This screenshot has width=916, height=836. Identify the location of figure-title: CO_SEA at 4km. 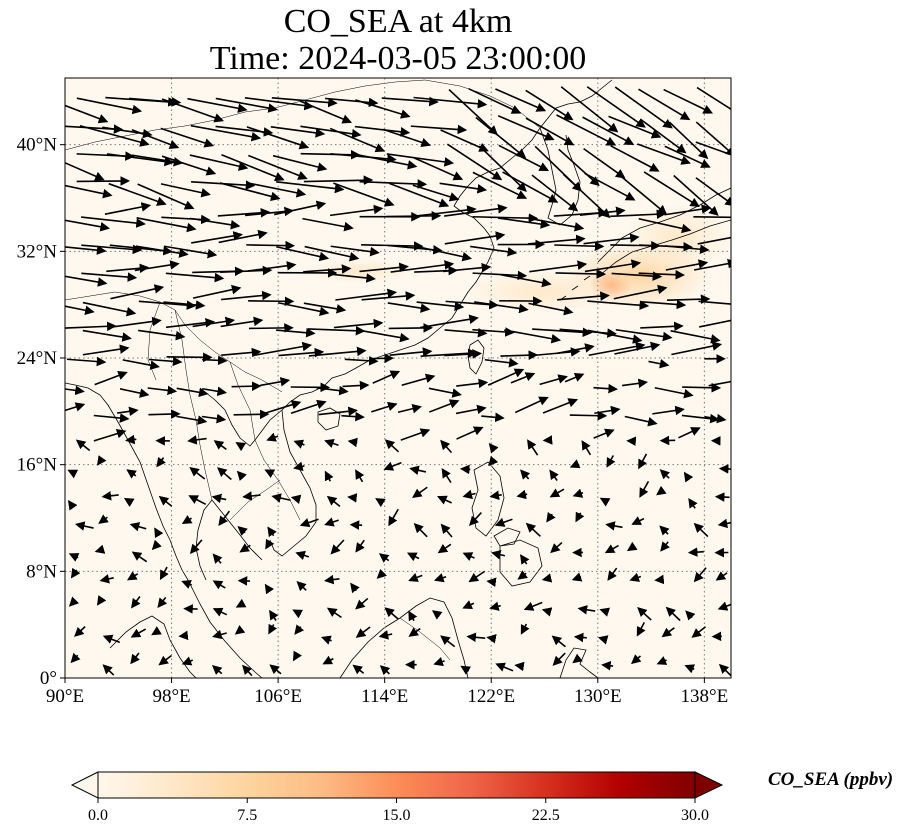
(398, 21).